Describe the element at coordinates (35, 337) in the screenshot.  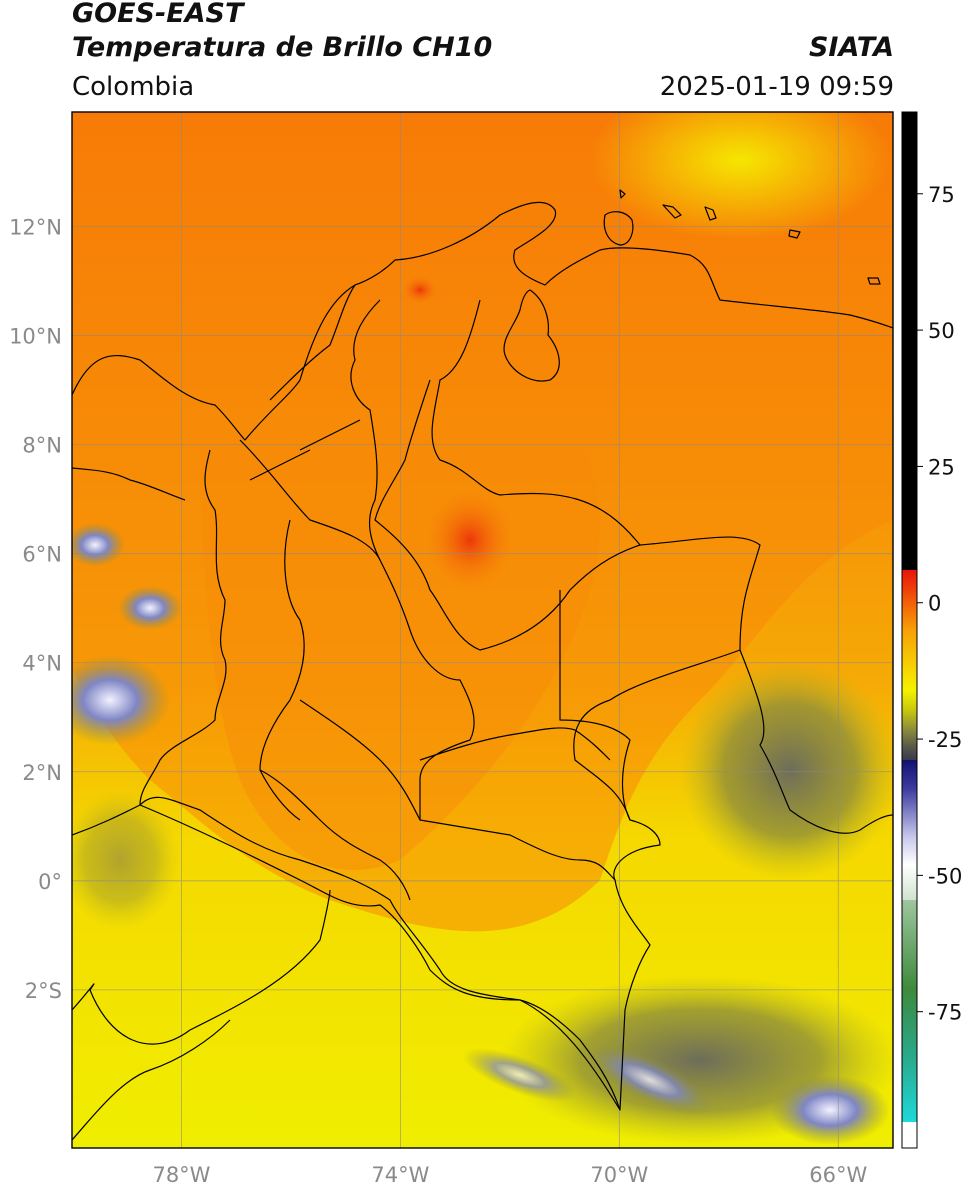
I see `lat-tick-label: 10°N` at that location.